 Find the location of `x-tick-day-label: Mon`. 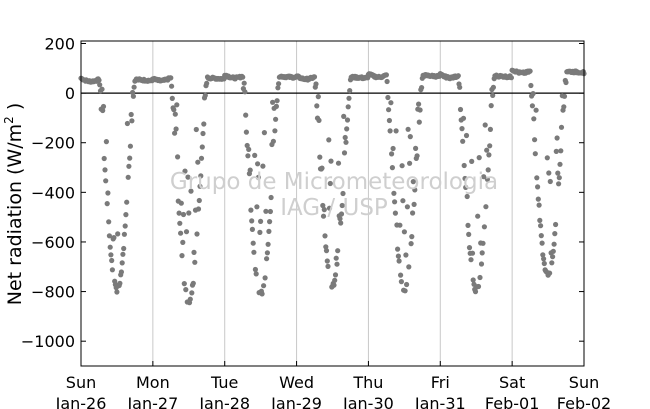

x-tick-day-label: Mon is located at coordinates (153, 382).